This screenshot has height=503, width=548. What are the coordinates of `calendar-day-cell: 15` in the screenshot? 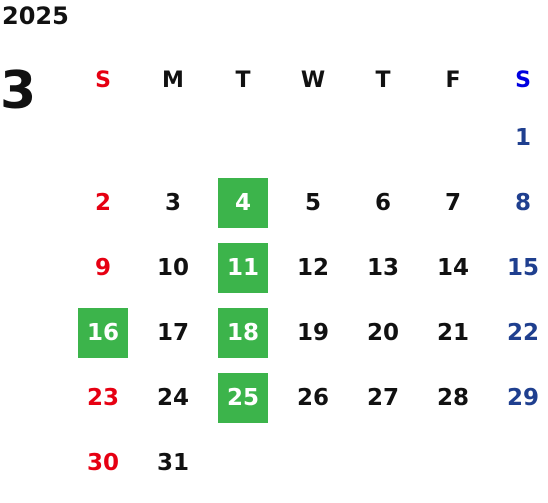 It's located at (518, 267).